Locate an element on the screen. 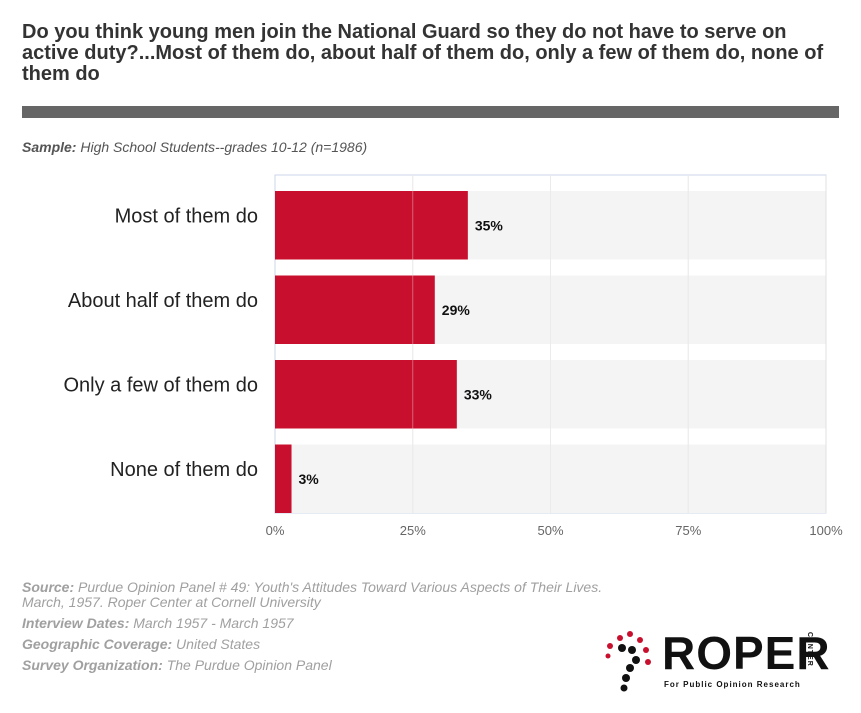 The height and width of the screenshot is (713, 861). data-label: 29% is located at coordinates (456, 310).